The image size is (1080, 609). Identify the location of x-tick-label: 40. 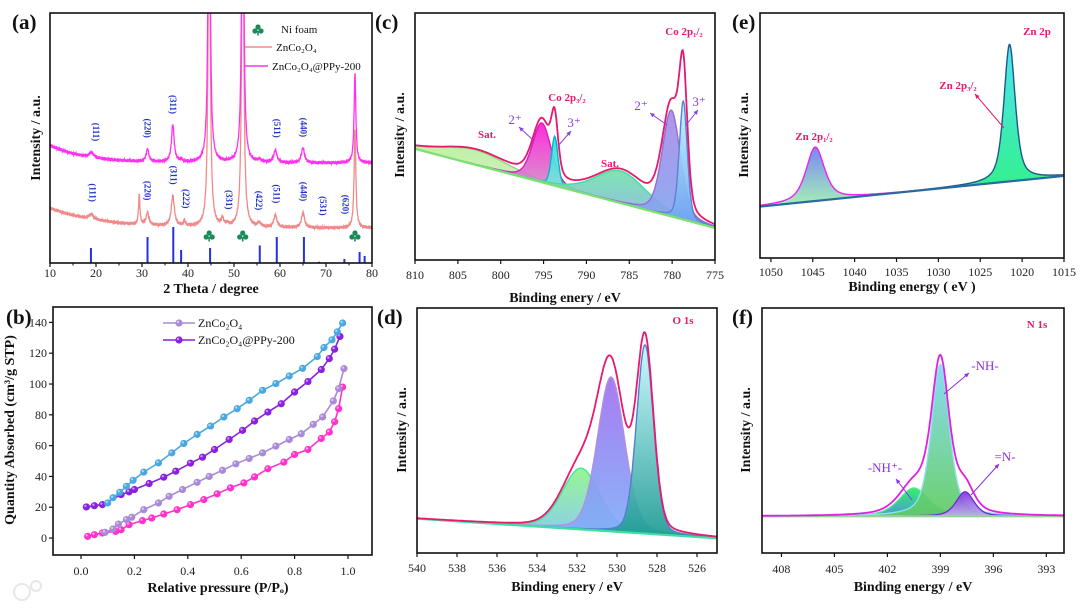
(188, 273).